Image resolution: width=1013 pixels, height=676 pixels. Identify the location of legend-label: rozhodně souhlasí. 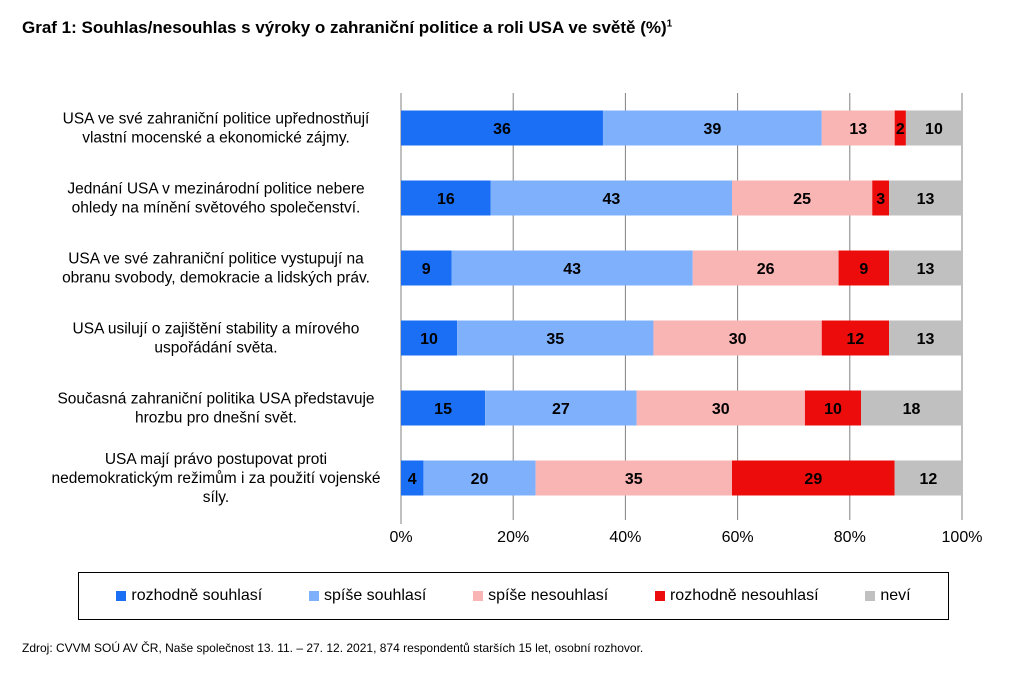
(197, 595).